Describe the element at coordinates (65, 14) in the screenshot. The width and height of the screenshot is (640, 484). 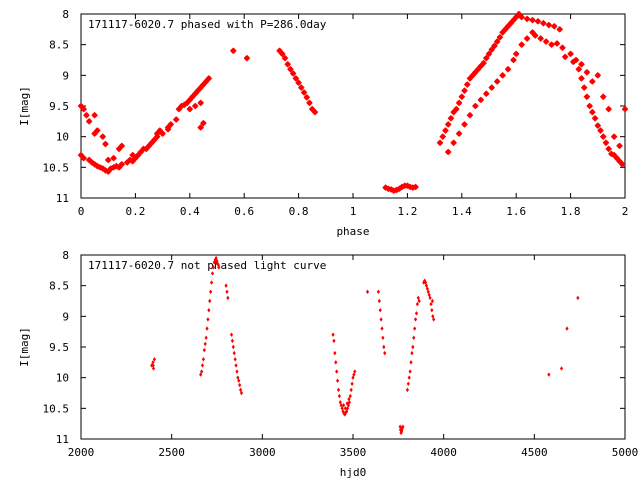
I see `y-tick-label: 8` at that location.